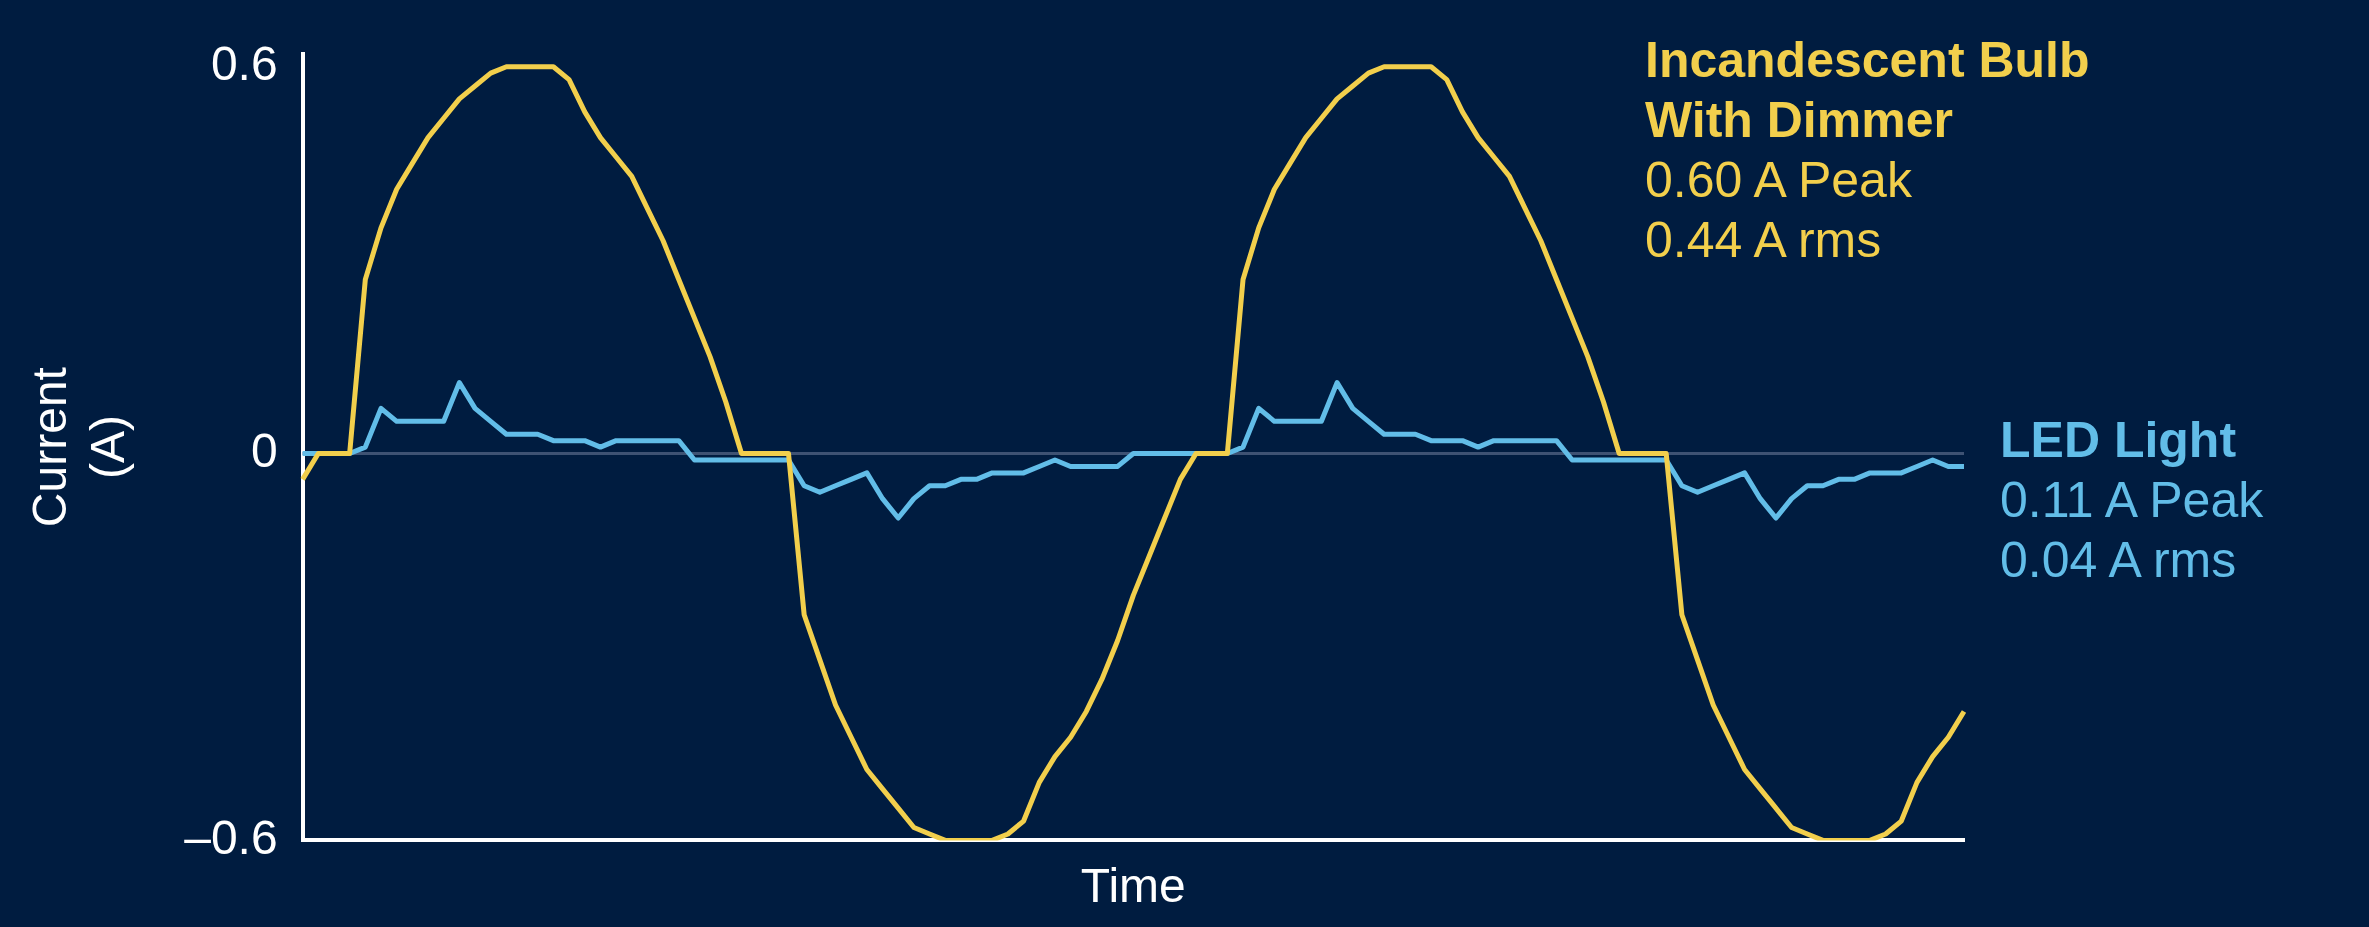 This screenshot has height=927, width=2369. I want to click on y-tick-label: 0, so click(264, 450).